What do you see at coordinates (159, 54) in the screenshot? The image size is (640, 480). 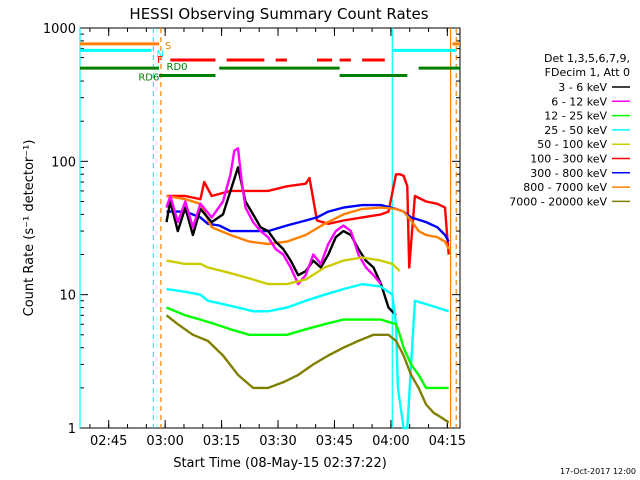 I see `flag-label: N` at bounding box center [159, 54].